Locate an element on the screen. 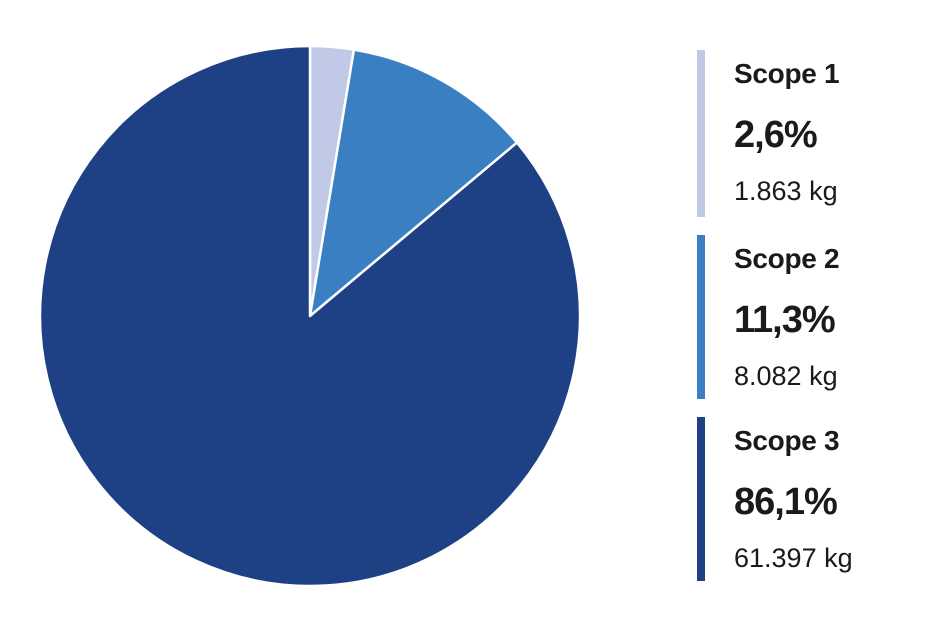 Image resolution: width=927 pixels, height=628 pixels. legend-item-scope-1: Scope 1 2,6% 1.863 kg is located at coordinates (807, 133).